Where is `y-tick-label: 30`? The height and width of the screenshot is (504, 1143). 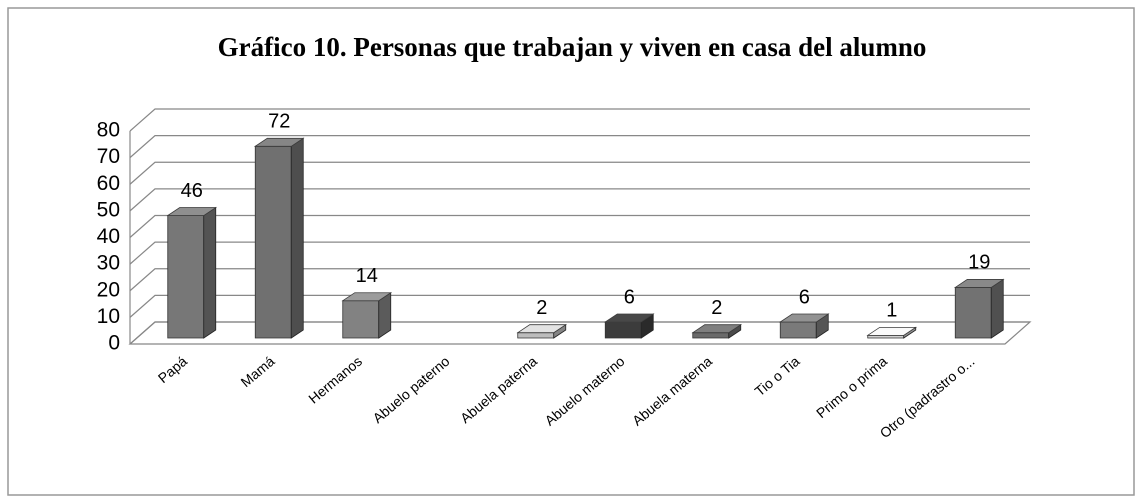 y-tick-label: 30 is located at coordinates (108, 263).